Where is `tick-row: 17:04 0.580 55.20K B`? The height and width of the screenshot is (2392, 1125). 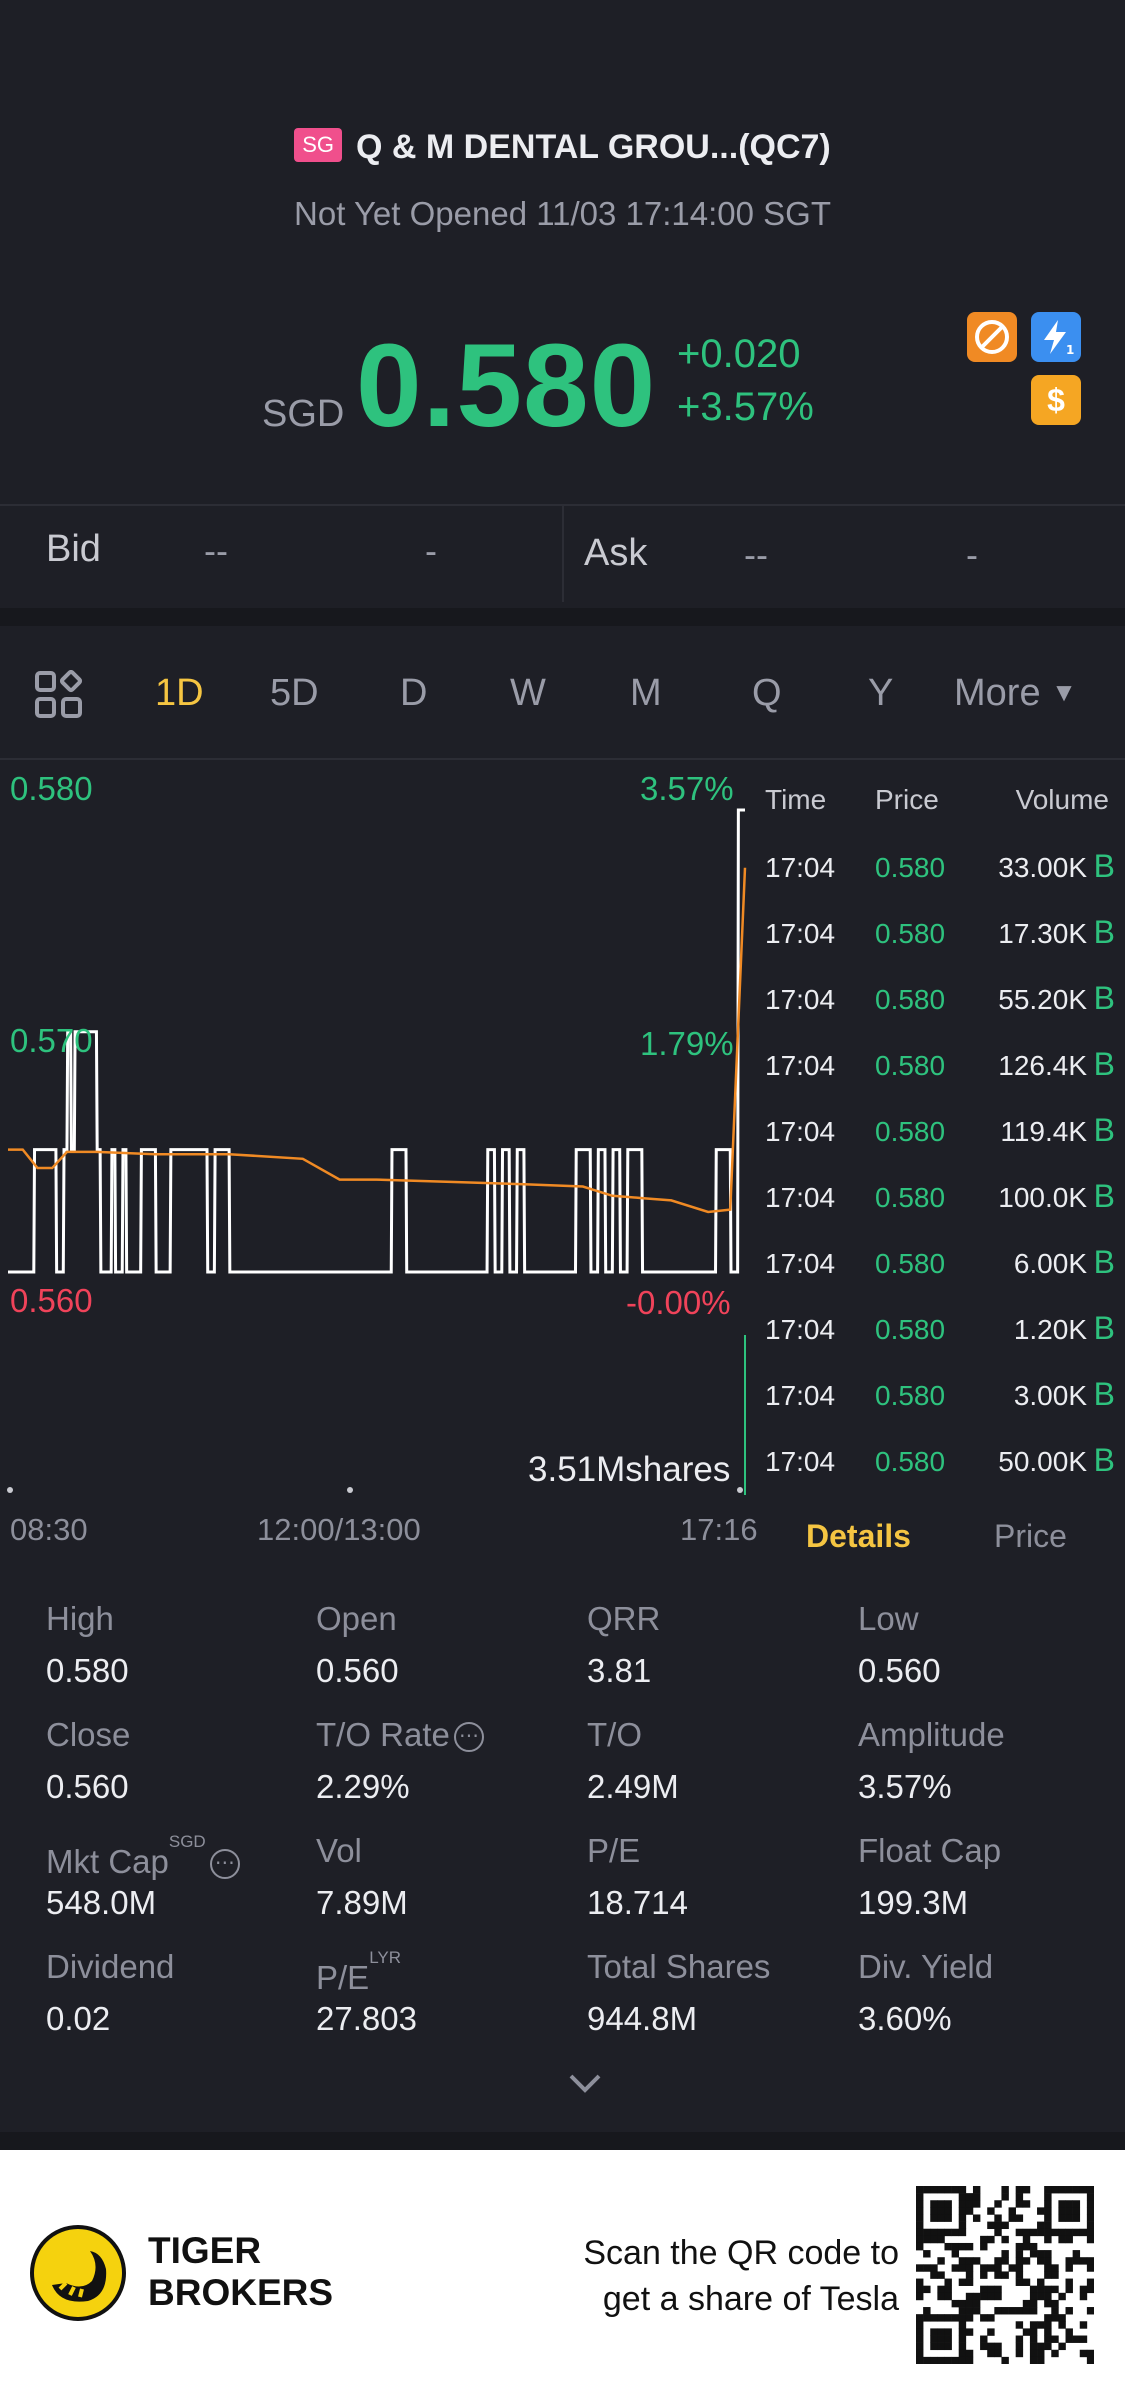
tick-row: 17:04 0.580 55.20K B is located at coordinates (940, 1015).